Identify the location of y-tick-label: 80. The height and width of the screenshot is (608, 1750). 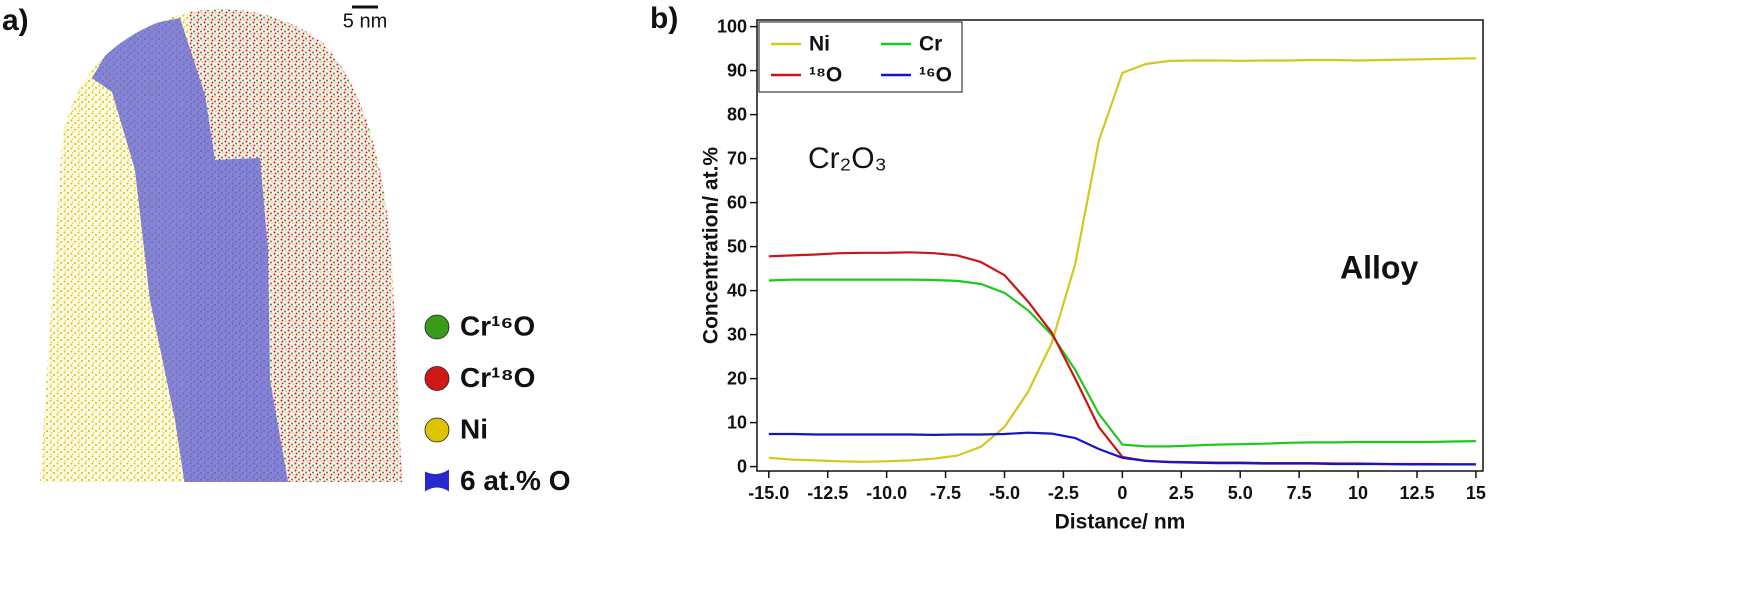
(737, 114).